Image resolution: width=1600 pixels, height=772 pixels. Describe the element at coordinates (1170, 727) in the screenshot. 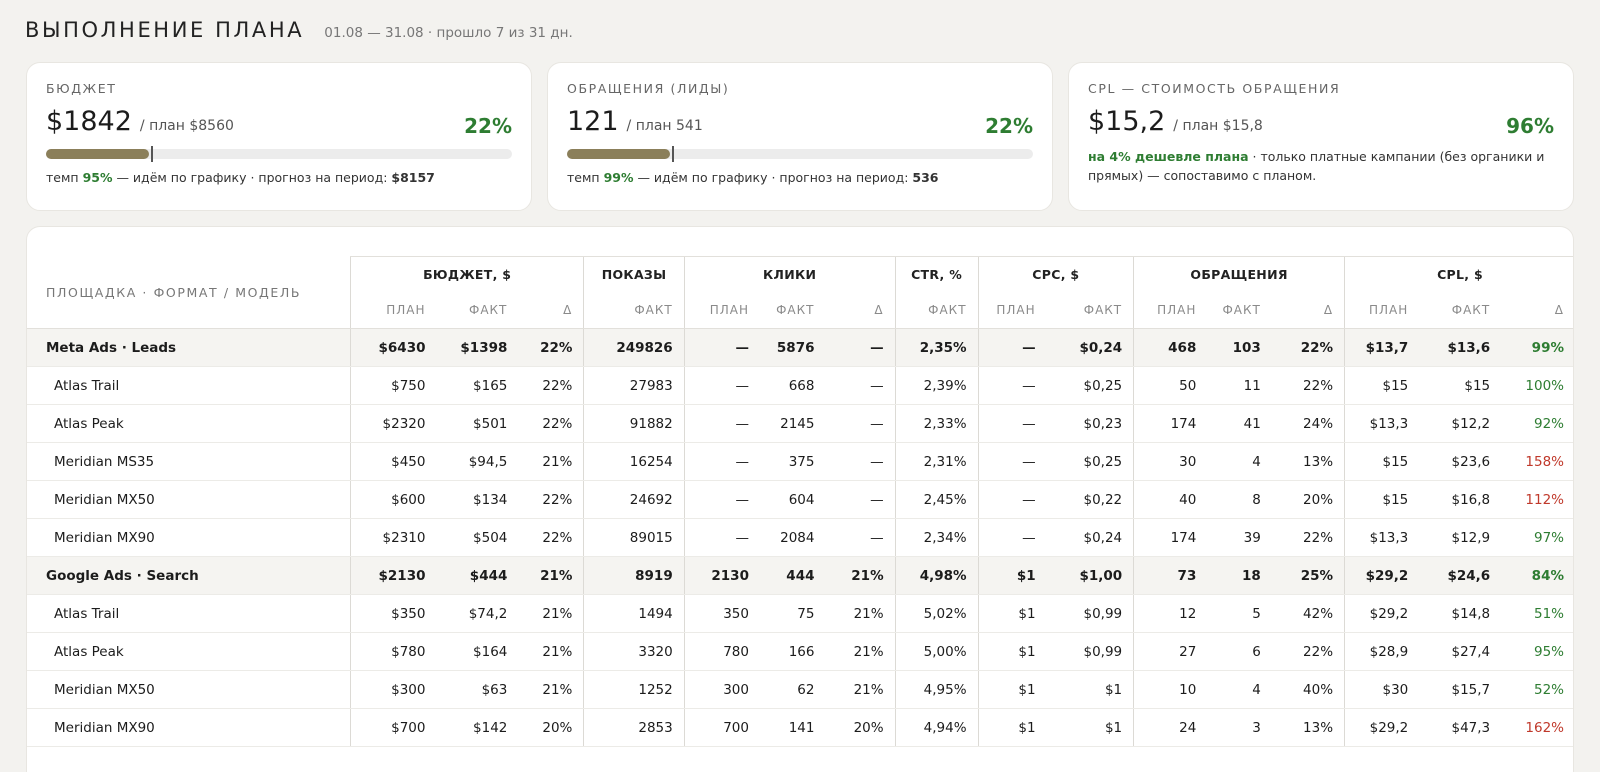

I see `table-cell: 24` at that location.